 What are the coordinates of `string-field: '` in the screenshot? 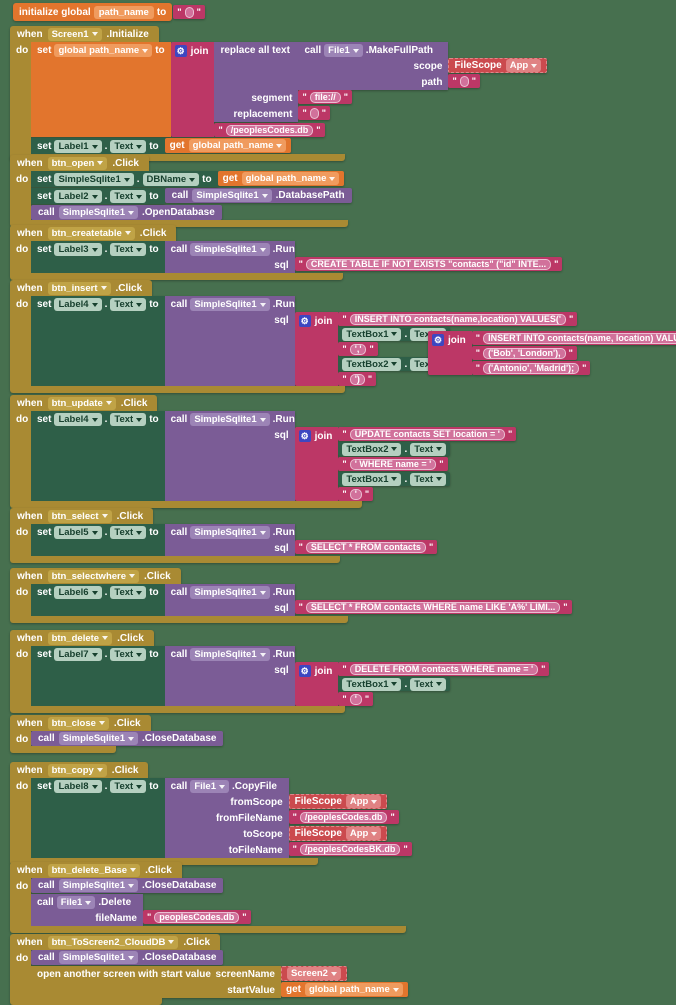 It's located at (355, 494).